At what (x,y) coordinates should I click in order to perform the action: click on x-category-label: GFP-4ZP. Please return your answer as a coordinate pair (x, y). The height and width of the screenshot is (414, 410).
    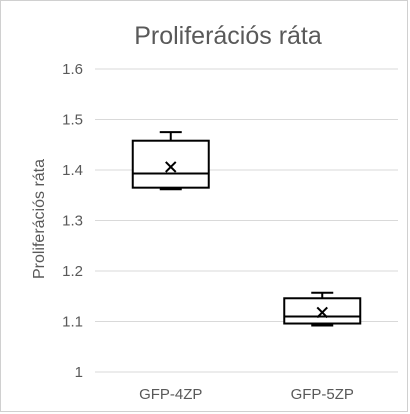
    Looking at the image, I should click on (170, 394).